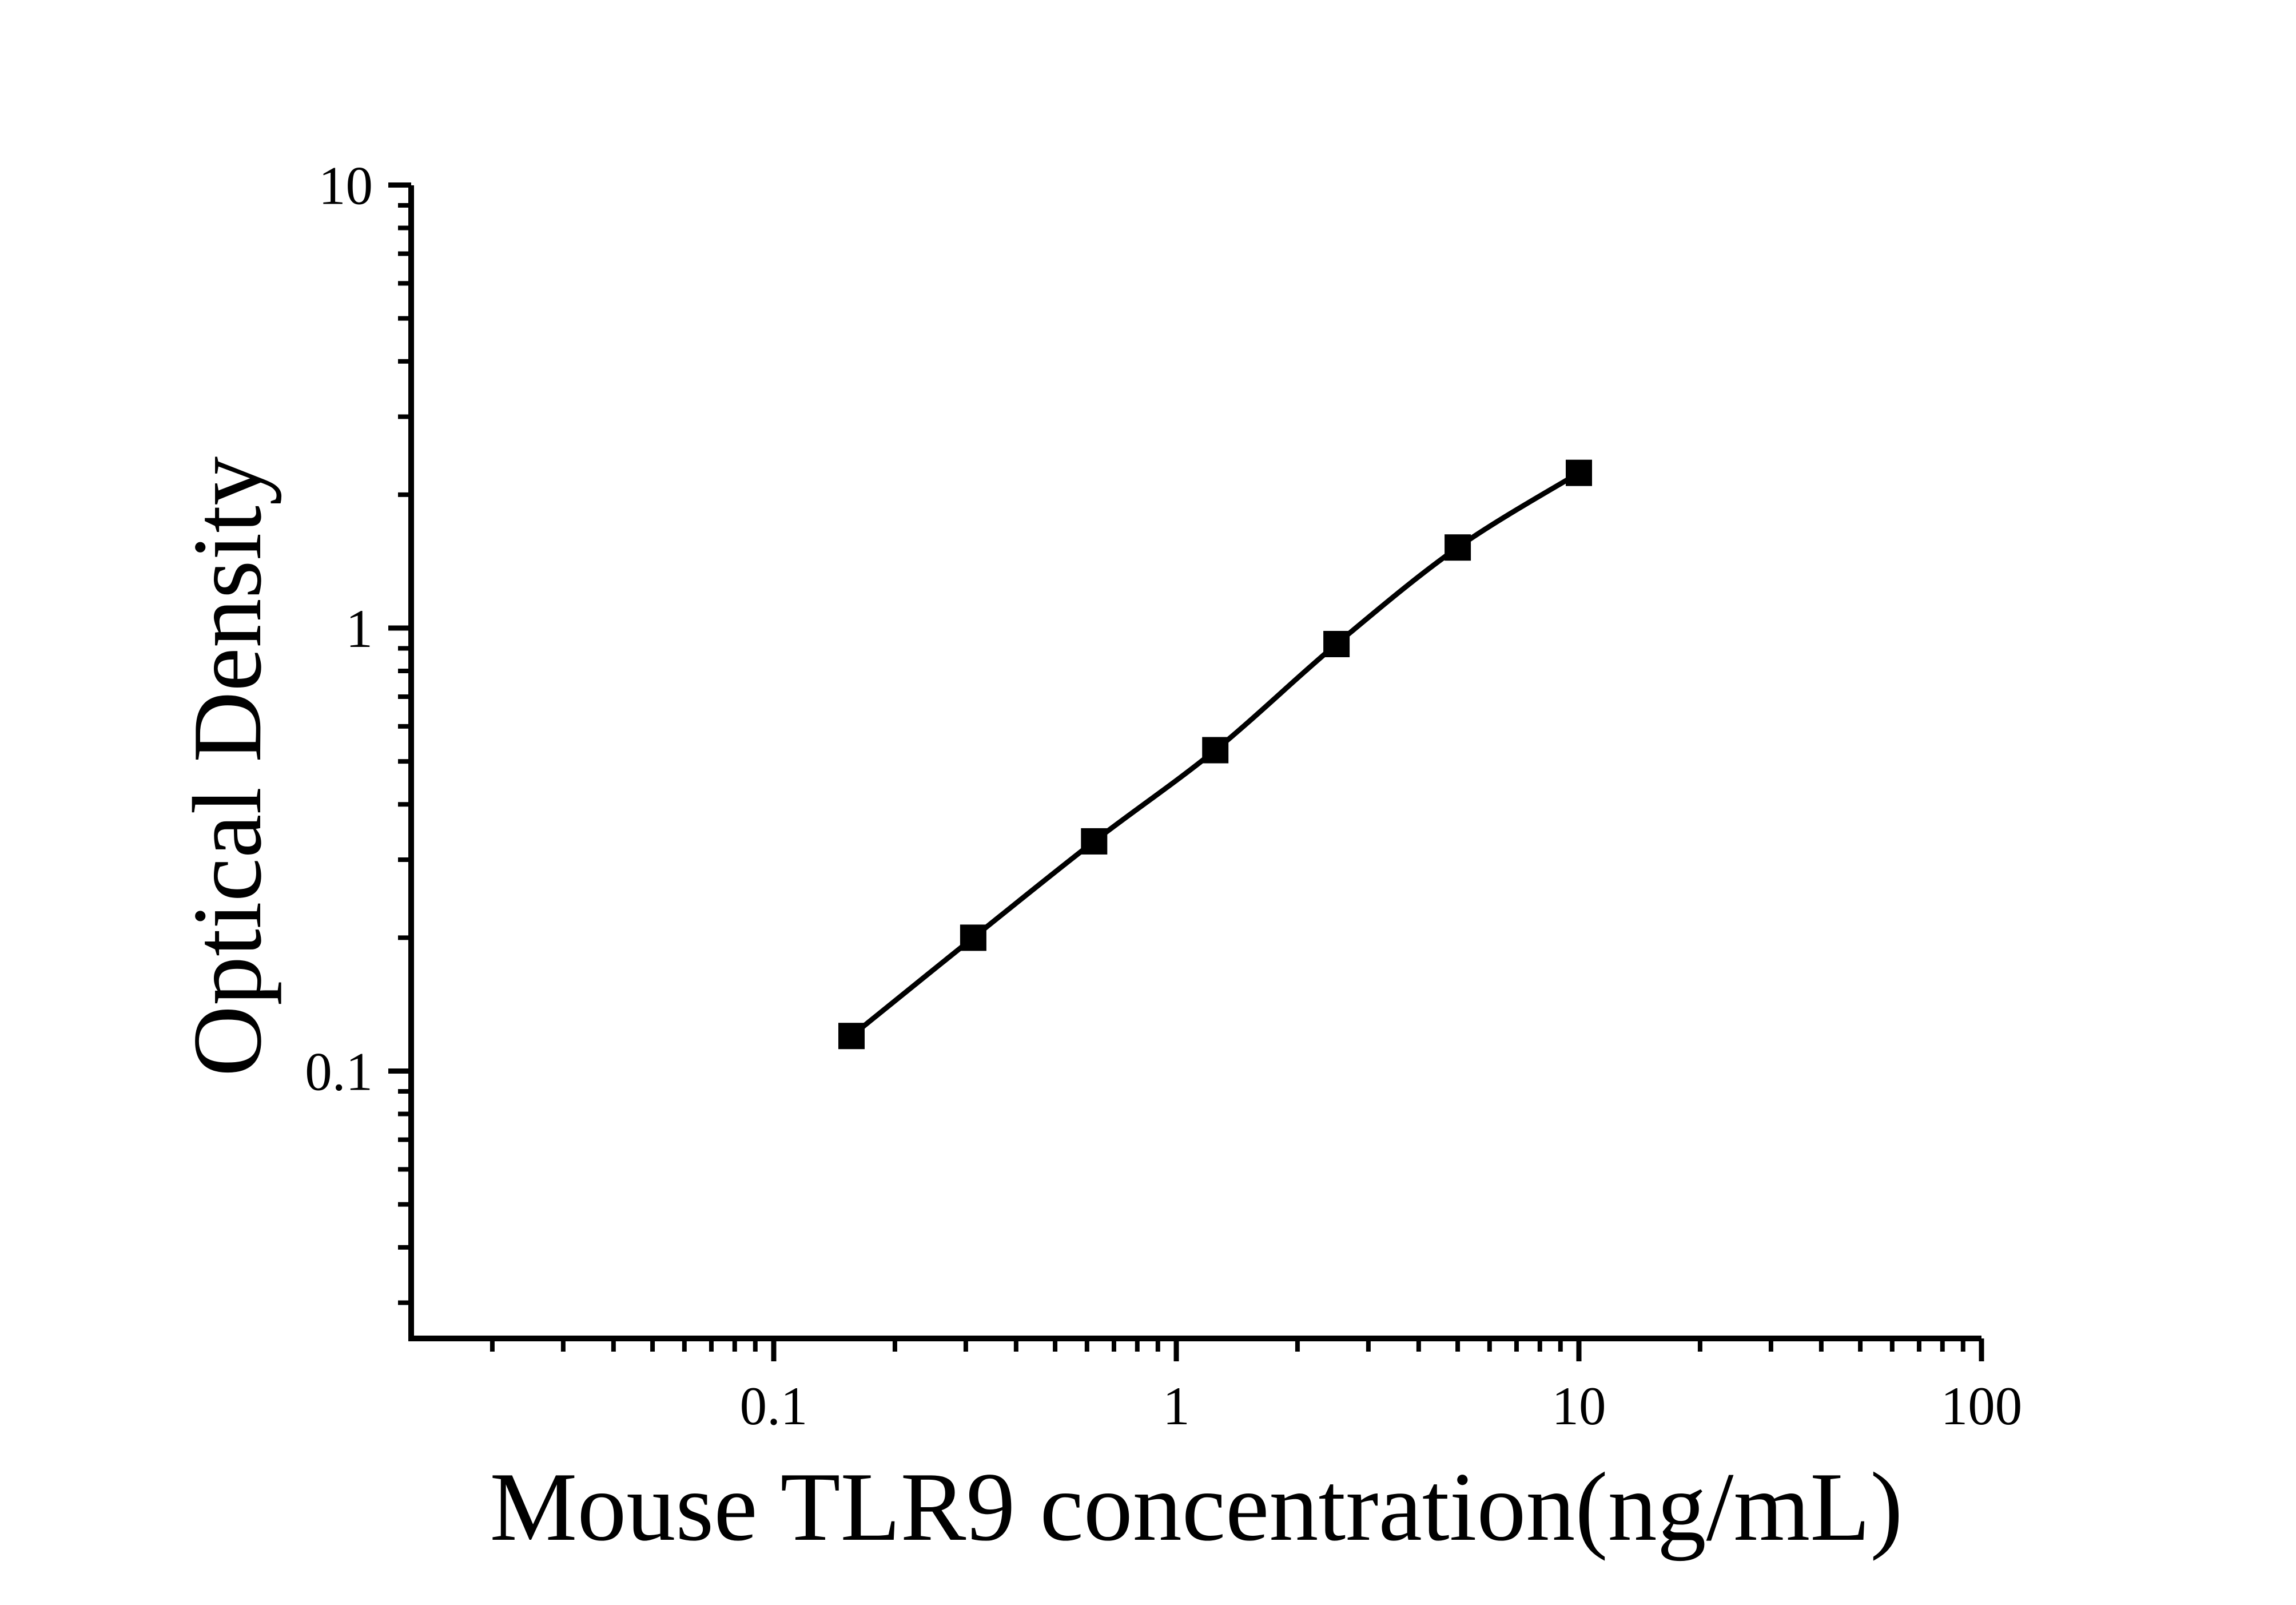 Image resolution: width=2296 pixels, height=1605 pixels. Describe the element at coordinates (359, 628) in the screenshot. I see `y-tick-label: 1` at that location.